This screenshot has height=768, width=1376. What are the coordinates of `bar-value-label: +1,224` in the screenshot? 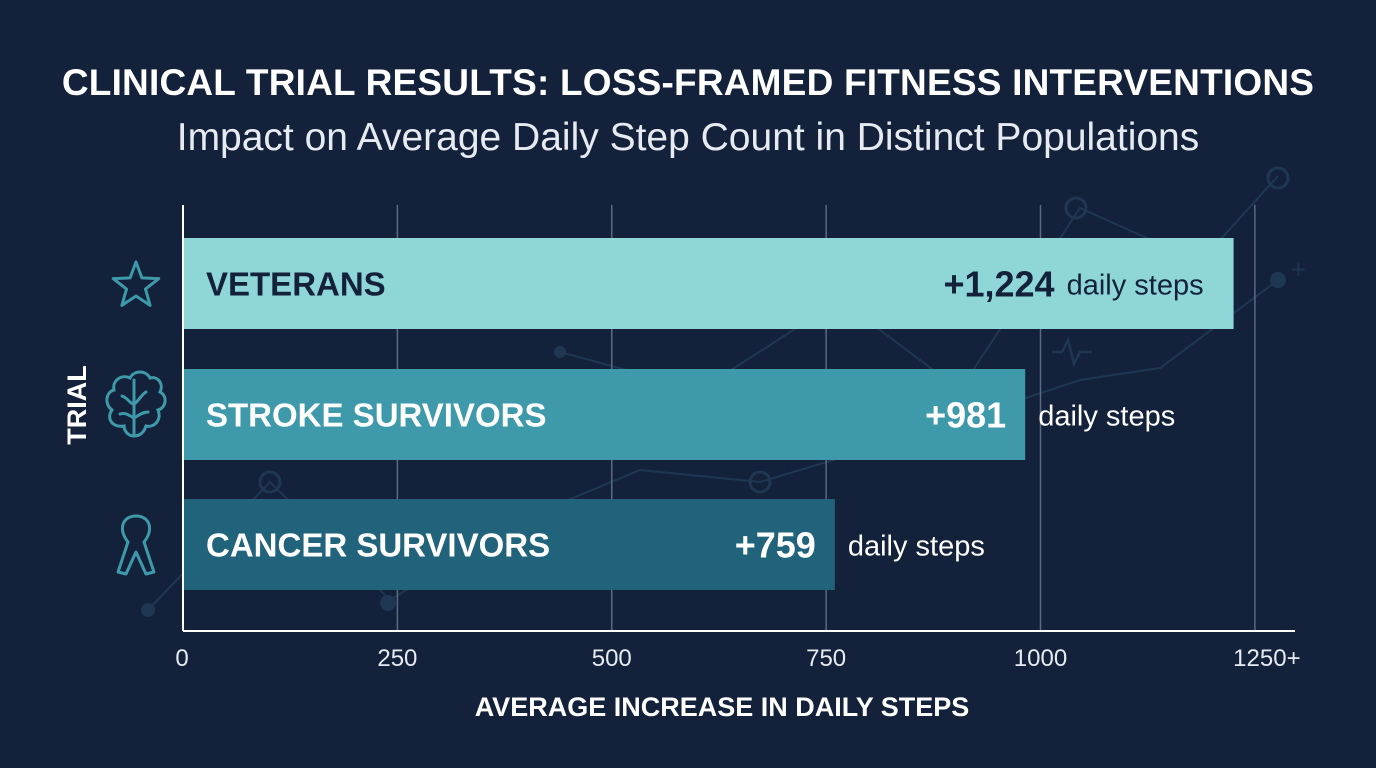 It's located at (998, 284).